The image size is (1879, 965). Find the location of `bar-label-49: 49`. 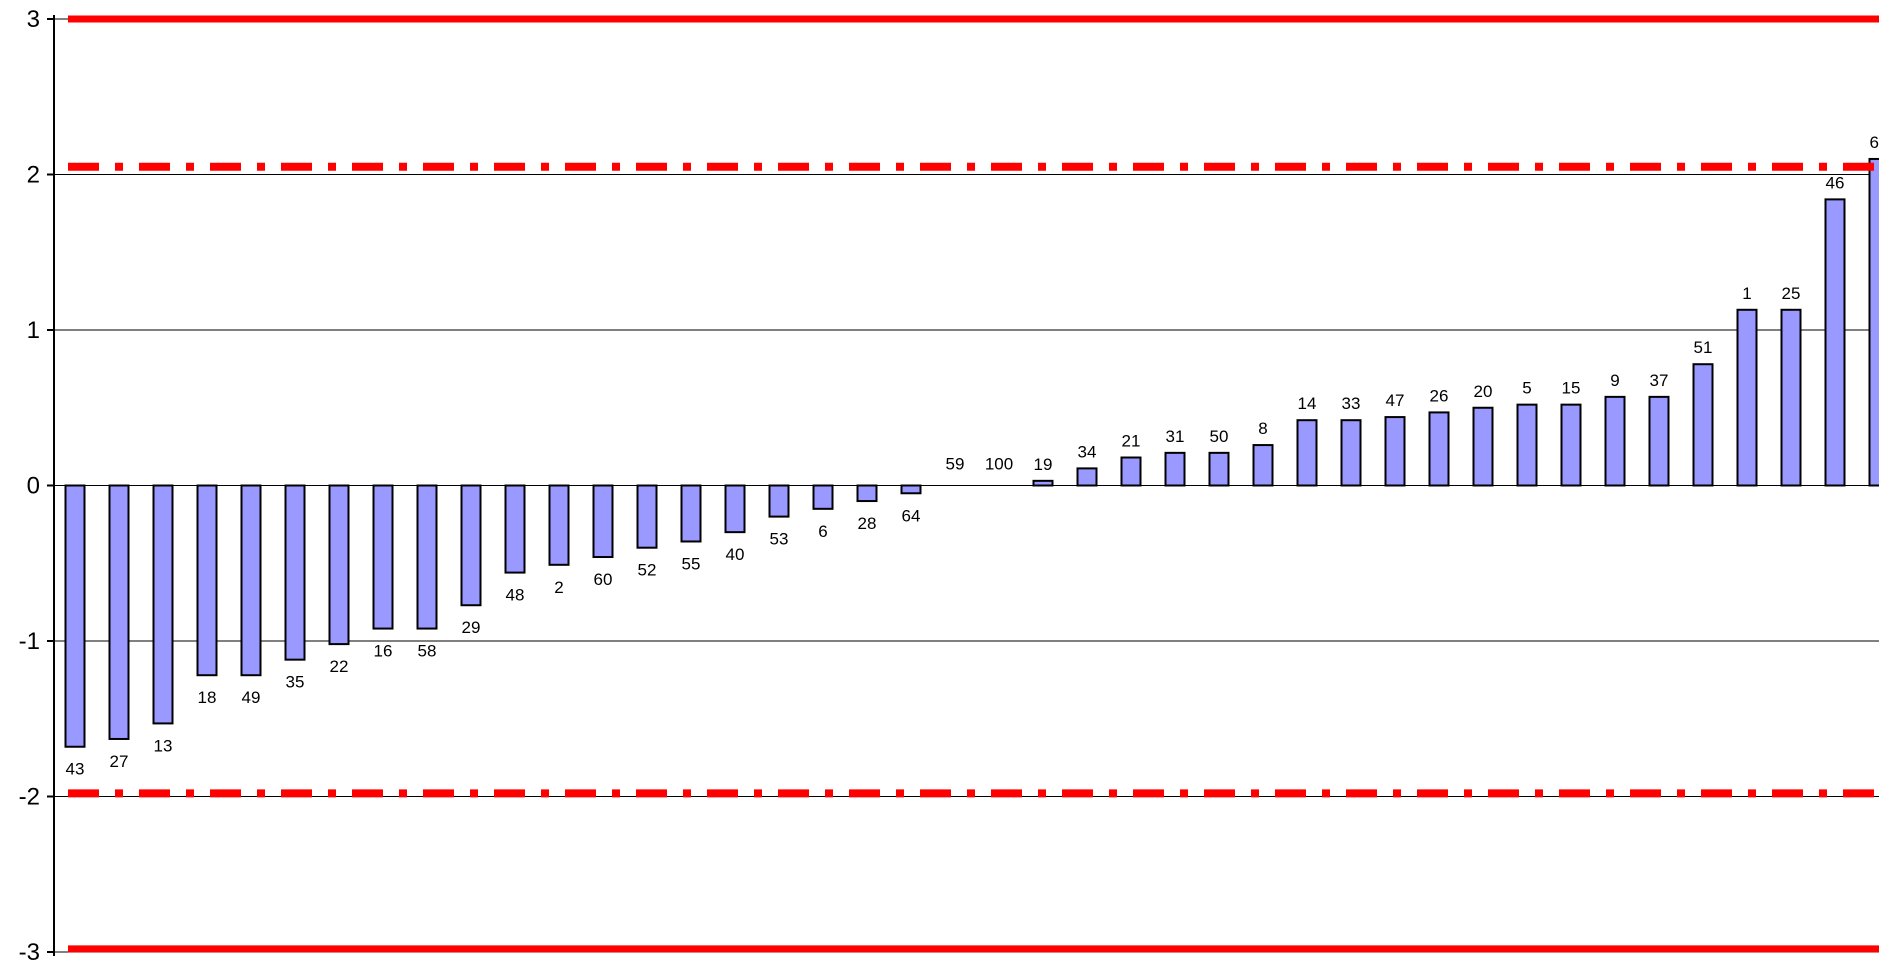

bar-label-49: 49 is located at coordinates (251, 697).